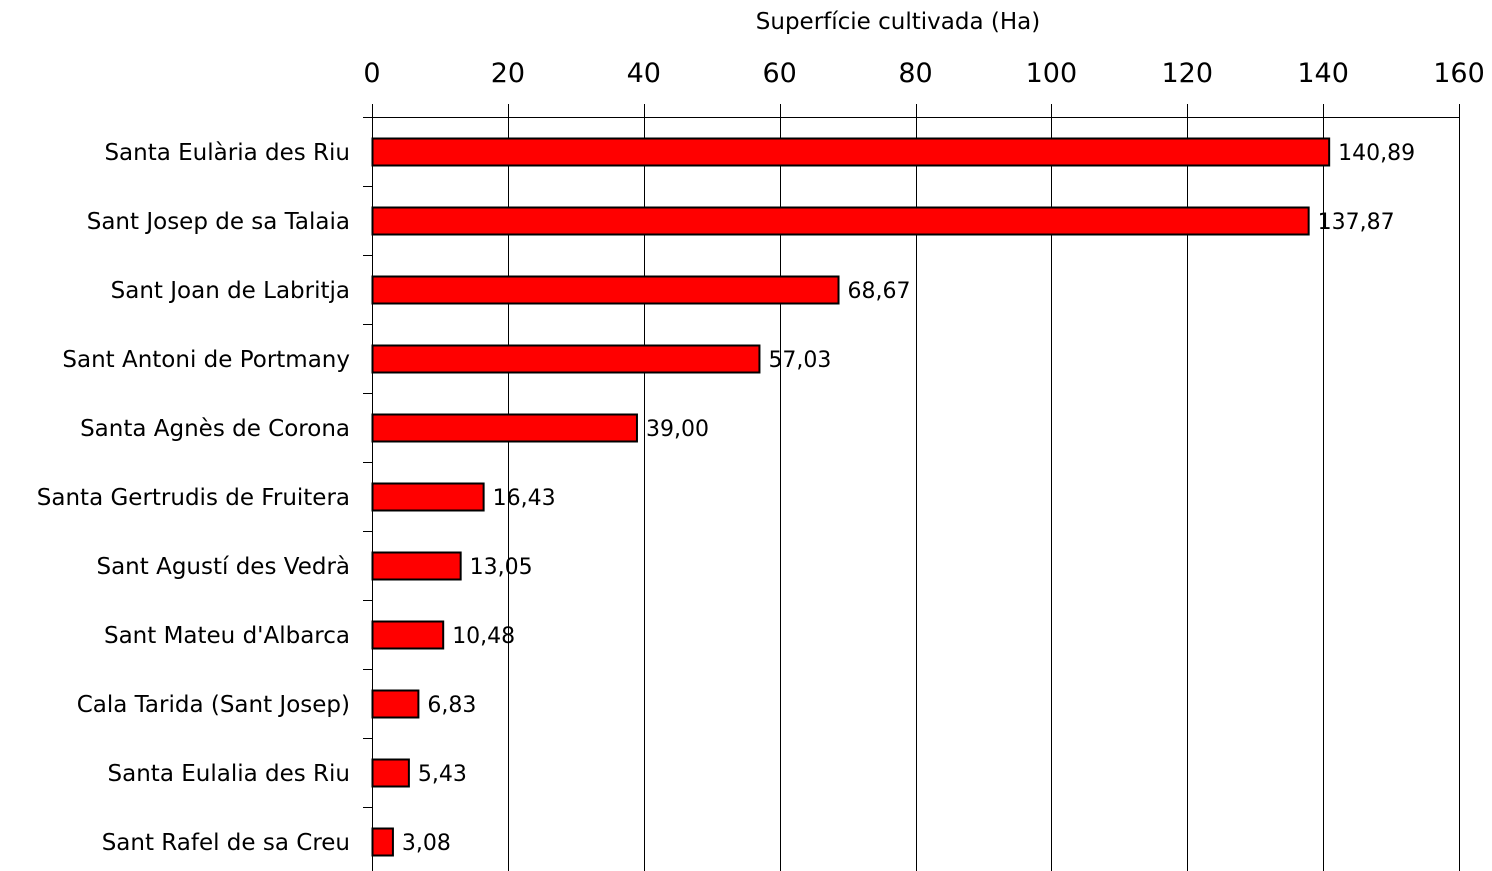 The image size is (1492, 871). What do you see at coordinates (483, 636) in the screenshot?
I see `data-label: 10,48` at bounding box center [483, 636].